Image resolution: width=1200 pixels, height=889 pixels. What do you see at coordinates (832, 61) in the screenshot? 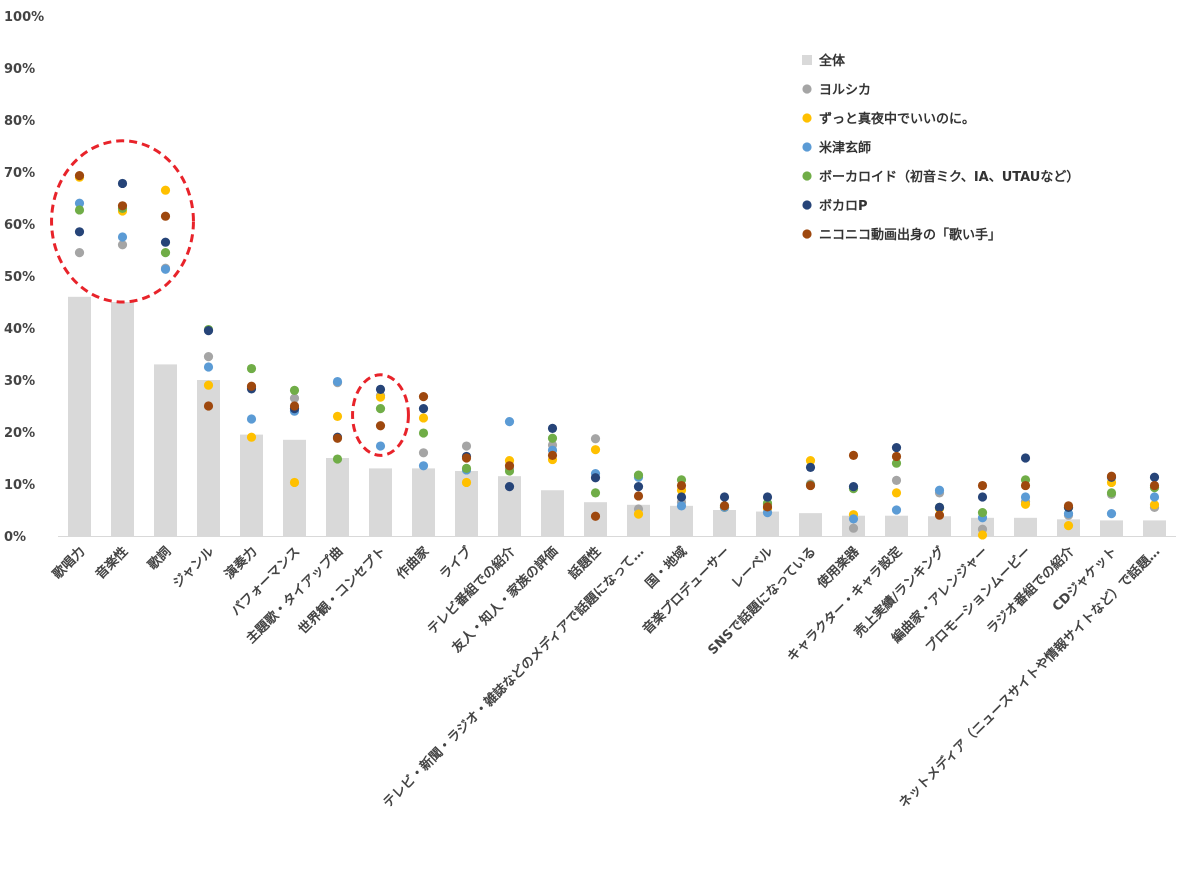
I see `legend-label: 全体` at bounding box center [832, 61].